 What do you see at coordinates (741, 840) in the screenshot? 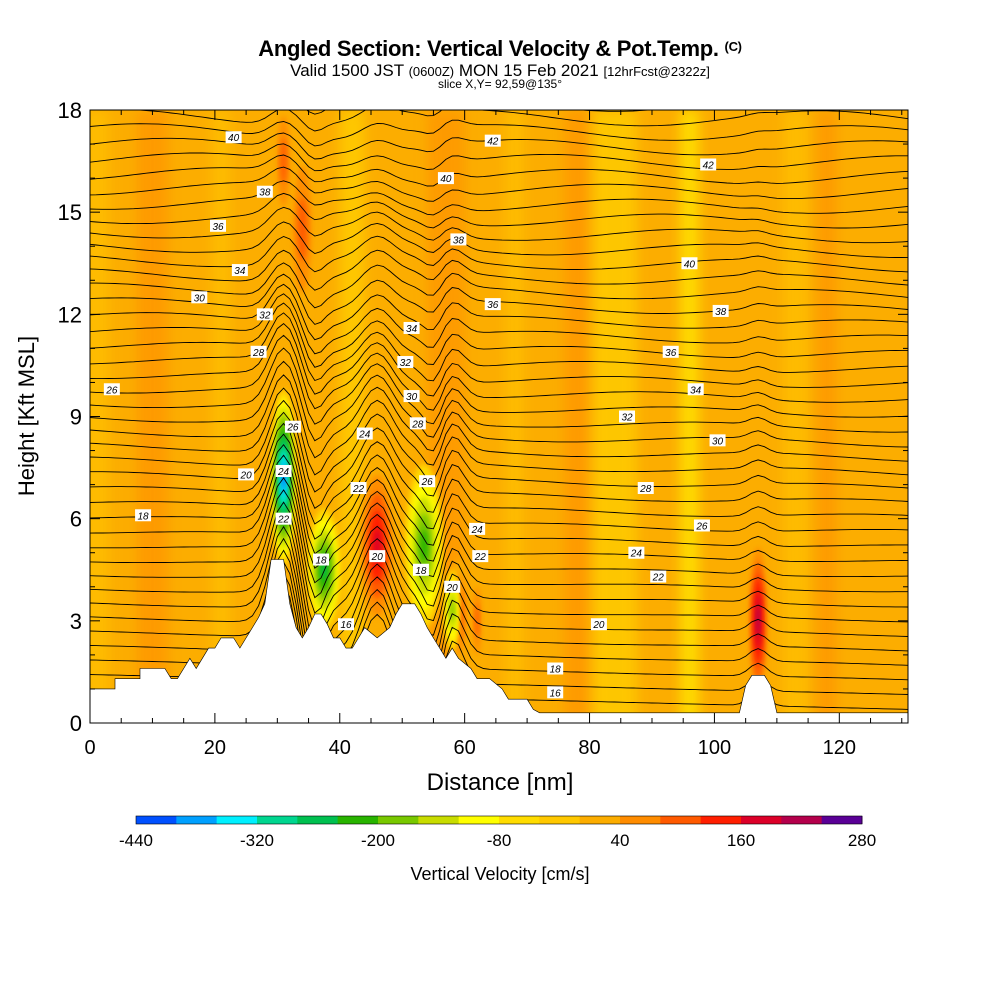
I see `colorbar-tick-label: 160` at bounding box center [741, 840].